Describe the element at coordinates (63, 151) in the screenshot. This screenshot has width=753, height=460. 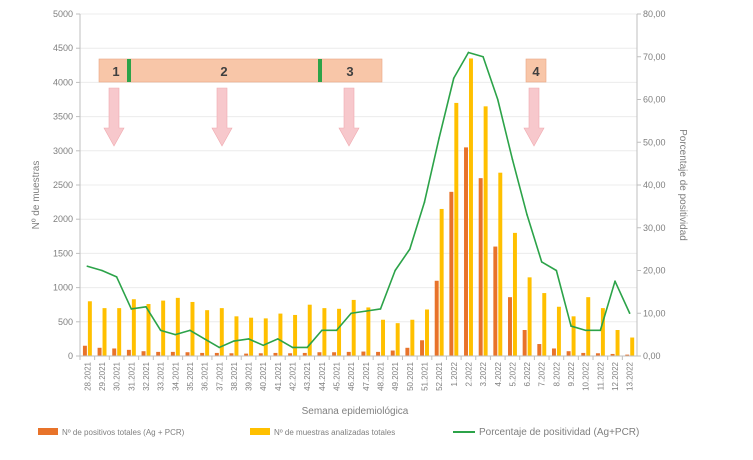
I see `y-tick-label: 3000` at that location.